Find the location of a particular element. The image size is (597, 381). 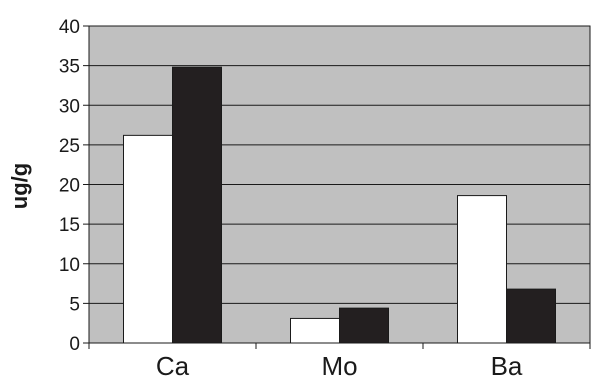

y-axis: 0 5 10 15 20 25 30 35 40 is located at coordinates (74, 186).